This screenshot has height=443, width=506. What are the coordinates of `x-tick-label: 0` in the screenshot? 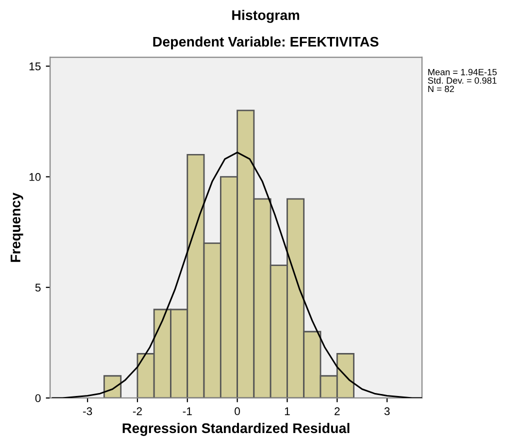 It's located at (237, 411).